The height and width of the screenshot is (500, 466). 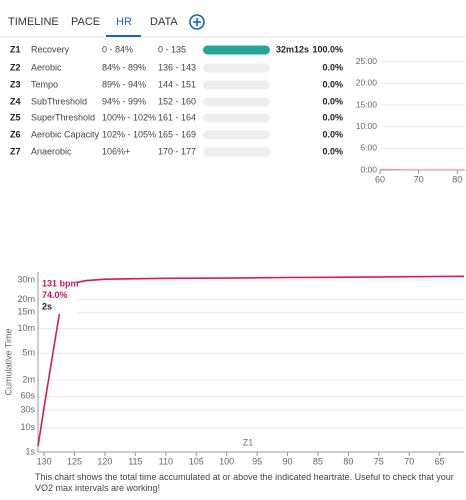 I want to click on zone-percent-range: 100% - 102%, so click(x=129, y=117).